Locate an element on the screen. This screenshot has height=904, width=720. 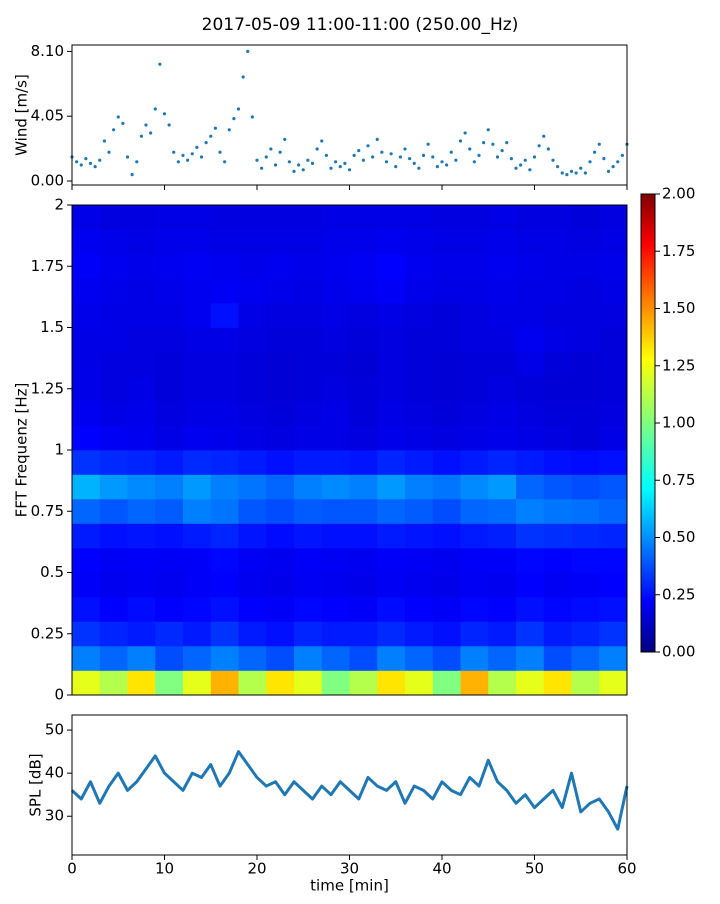
x-tick-label: 60 is located at coordinates (626, 869).